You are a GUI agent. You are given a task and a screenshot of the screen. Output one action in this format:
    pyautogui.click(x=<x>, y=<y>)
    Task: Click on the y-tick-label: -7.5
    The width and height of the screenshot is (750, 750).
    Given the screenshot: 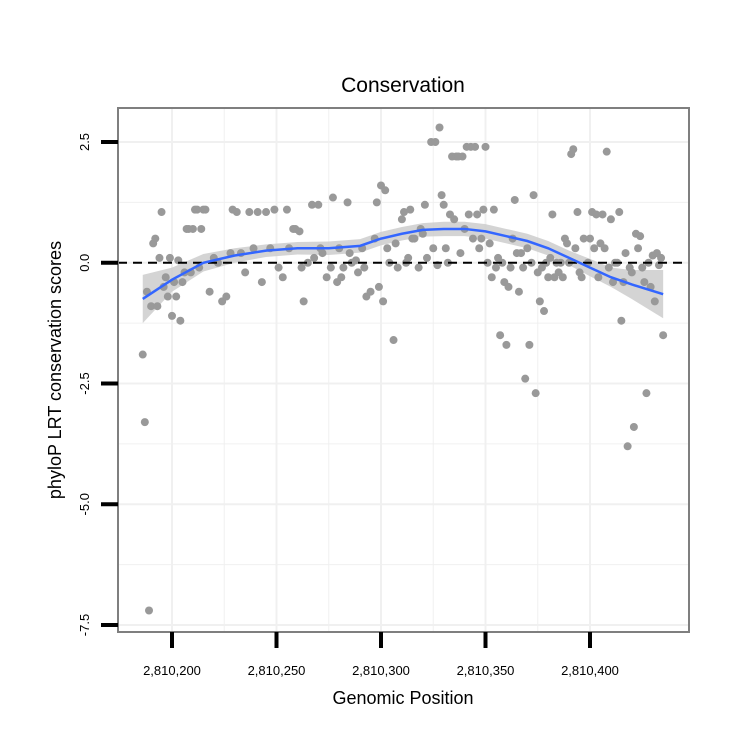 What is the action you would take?
    pyautogui.click(x=84, y=625)
    